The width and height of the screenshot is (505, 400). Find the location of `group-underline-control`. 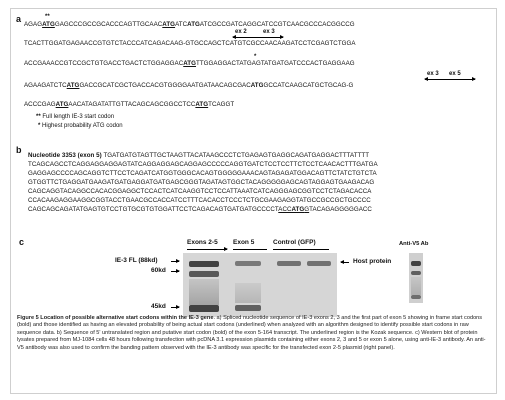

group-underline-control is located at coordinates (301, 249).